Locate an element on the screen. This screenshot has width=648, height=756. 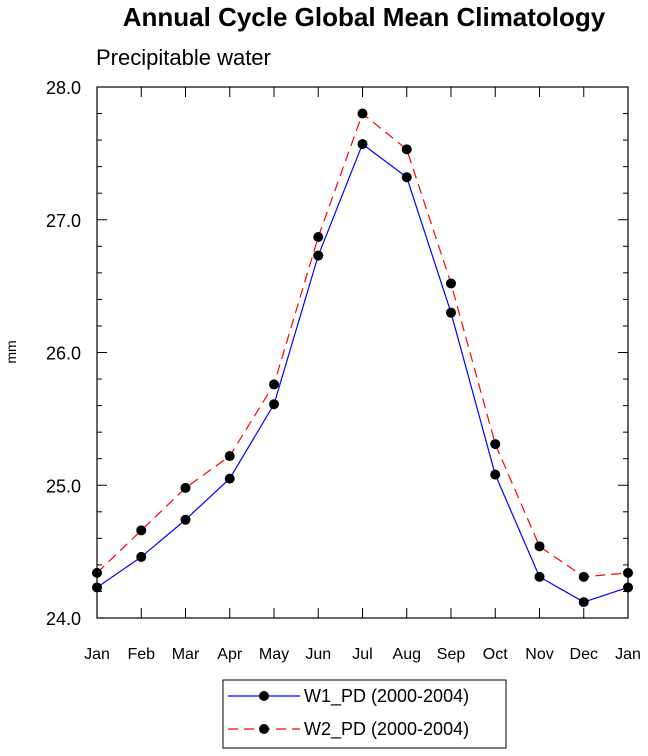
legend-label-w2: W2_PD (2000-2004) is located at coordinates (386, 729).